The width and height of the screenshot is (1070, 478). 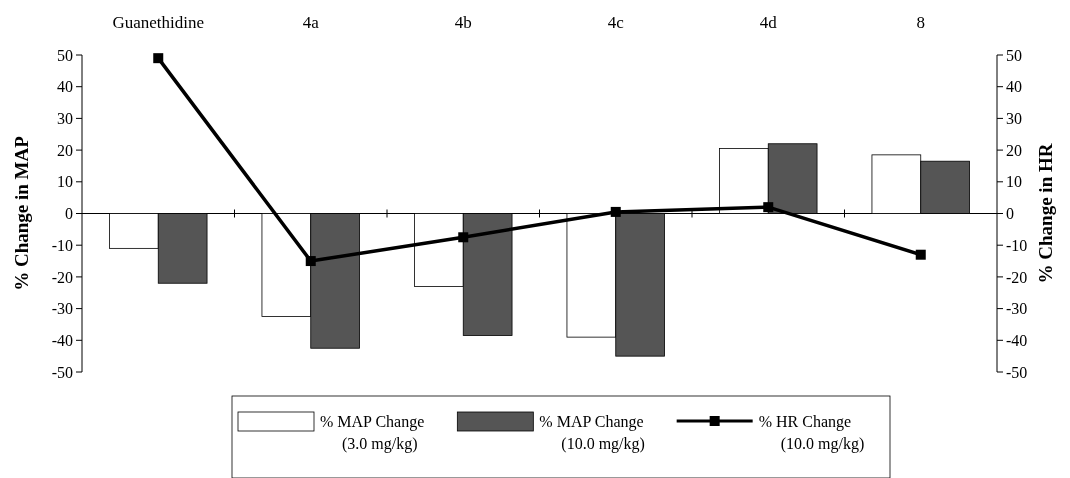 What do you see at coordinates (69, 214) in the screenshot?
I see `y-tick-label: 0` at bounding box center [69, 214].